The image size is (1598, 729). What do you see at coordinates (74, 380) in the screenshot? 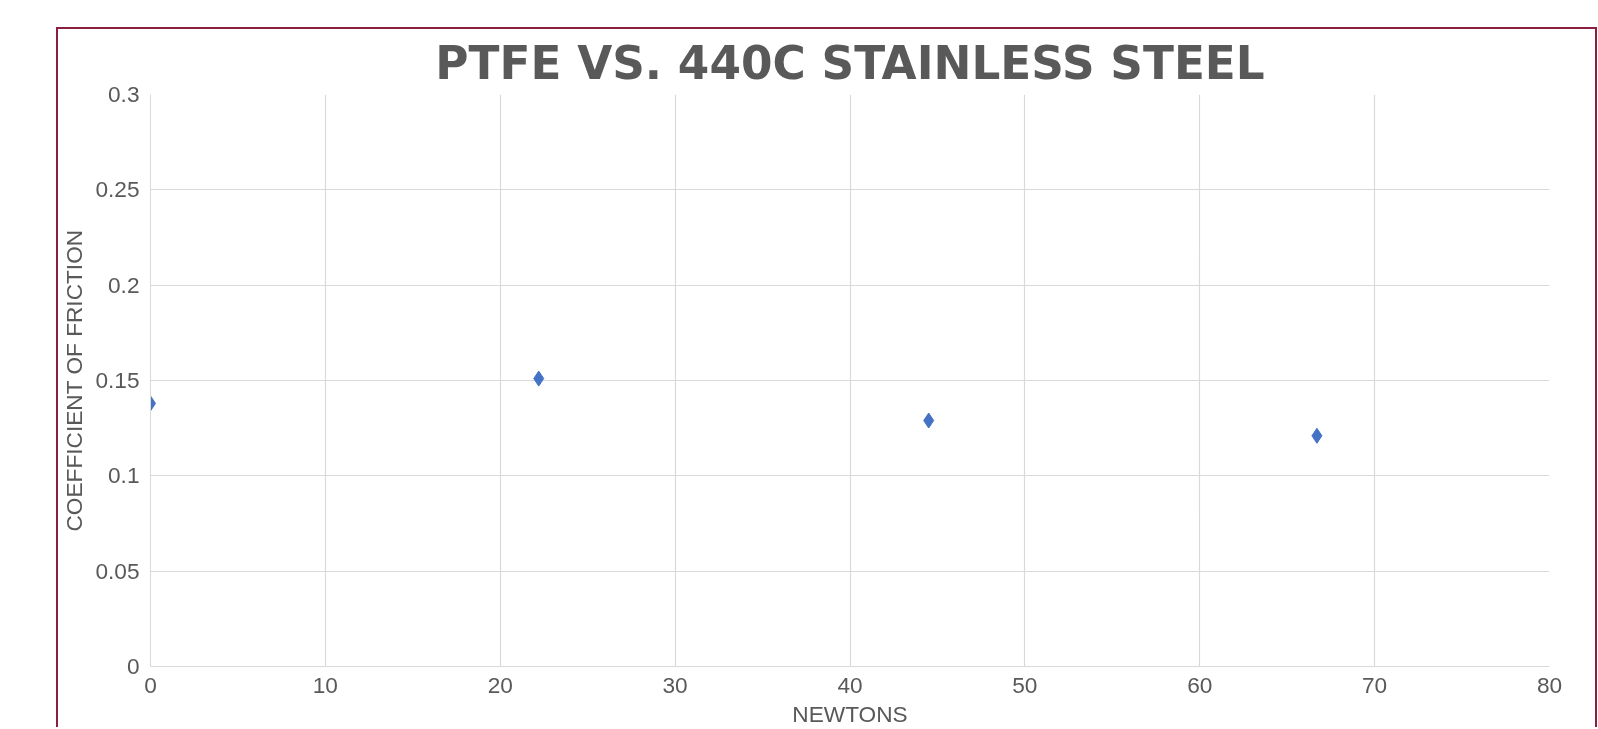
I see `y-axis-title: COEFFICIENT OF FRICTION` at bounding box center [74, 380].